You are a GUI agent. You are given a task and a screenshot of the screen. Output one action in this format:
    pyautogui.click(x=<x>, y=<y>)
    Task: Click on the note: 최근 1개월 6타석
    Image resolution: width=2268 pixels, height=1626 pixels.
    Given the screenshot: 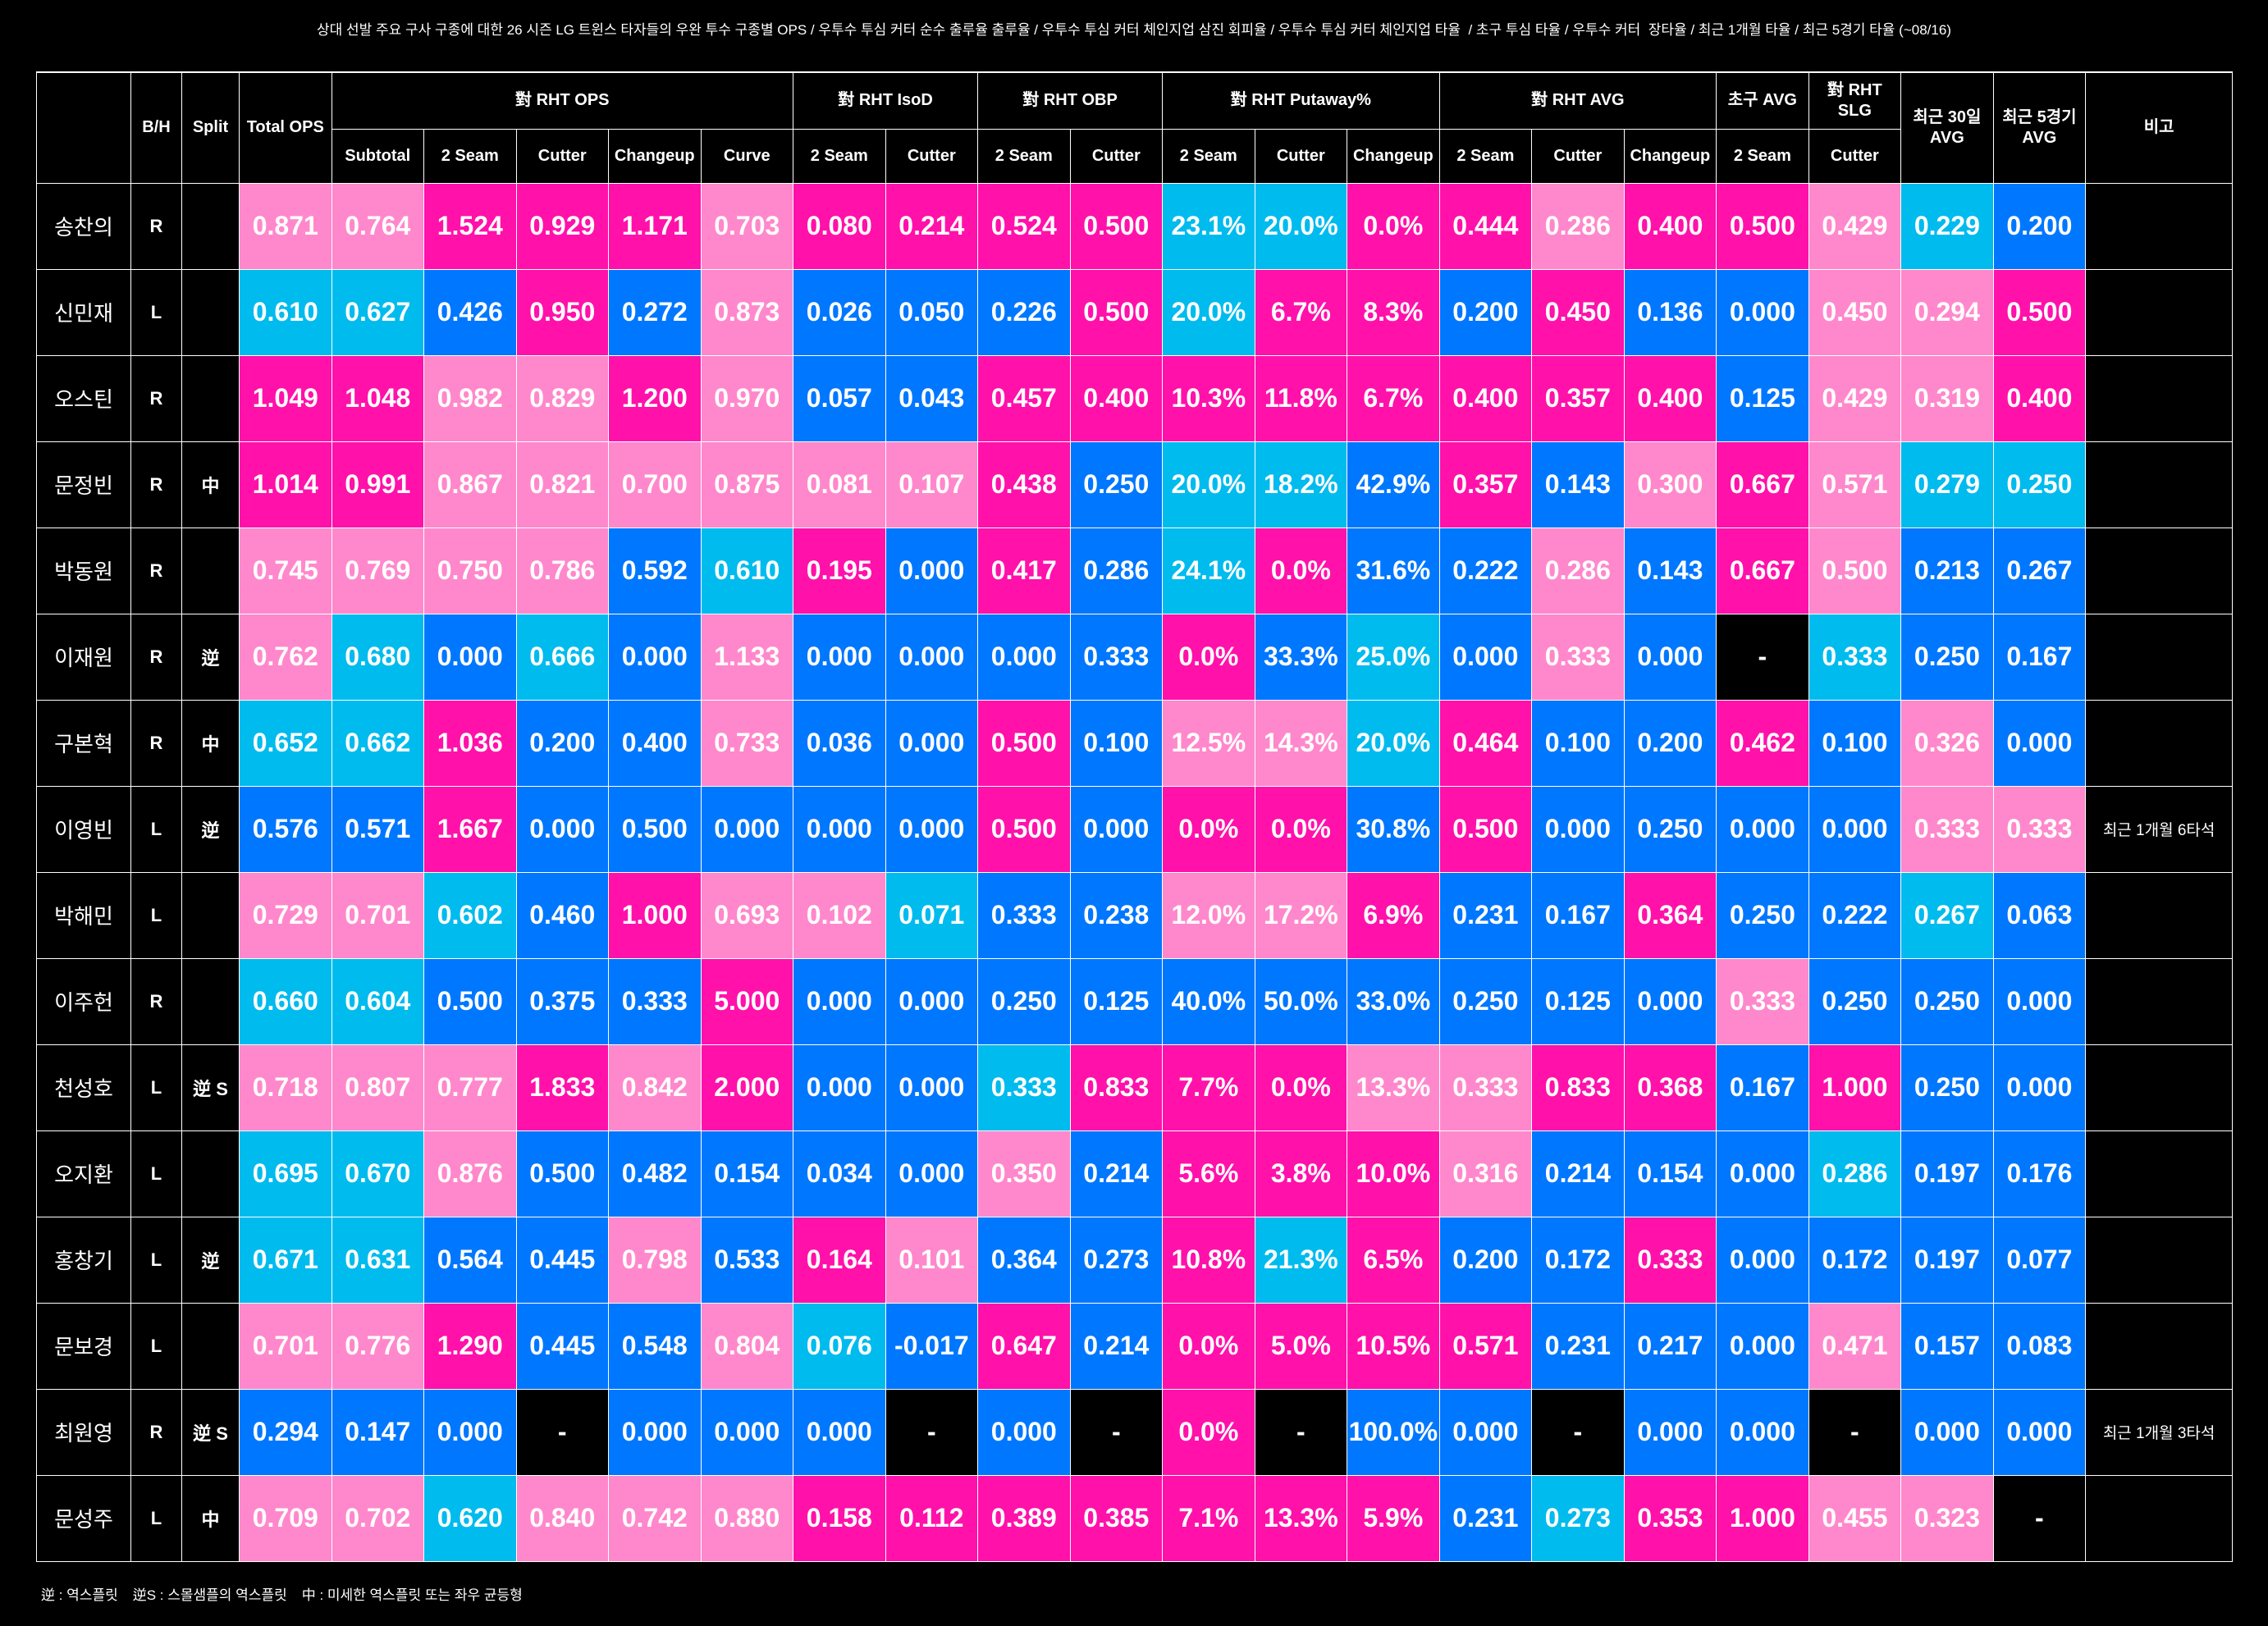 What is the action you would take?
    pyautogui.click(x=2159, y=829)
    